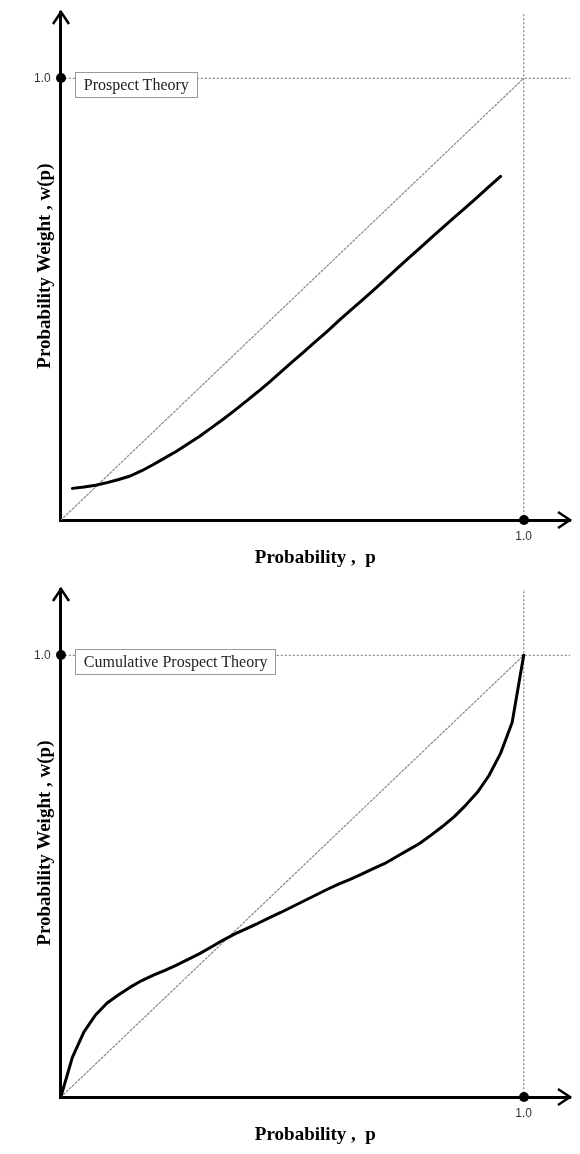 This screenshot has height=1154, width=580. What do you see at coordinates (175, 662) in the screenshot?
I see `chart-title: Cumulative Prospect Theory` at bounding box center [175, 662].